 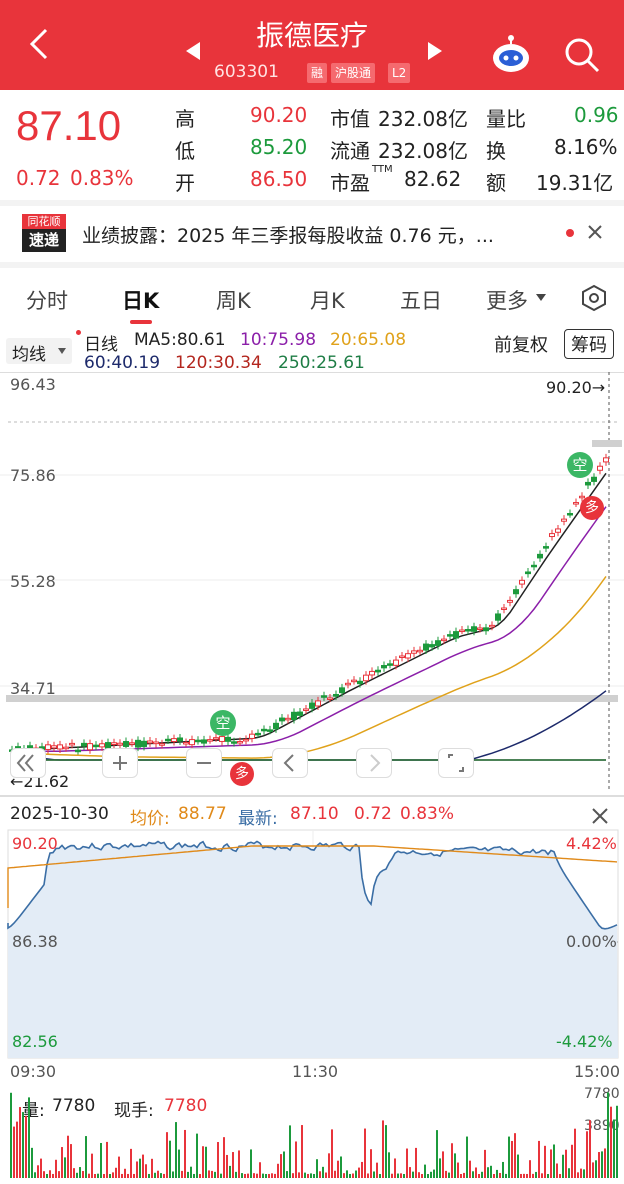 I want to click on stock-name: 振德医疗, so click(x=311, y=35).